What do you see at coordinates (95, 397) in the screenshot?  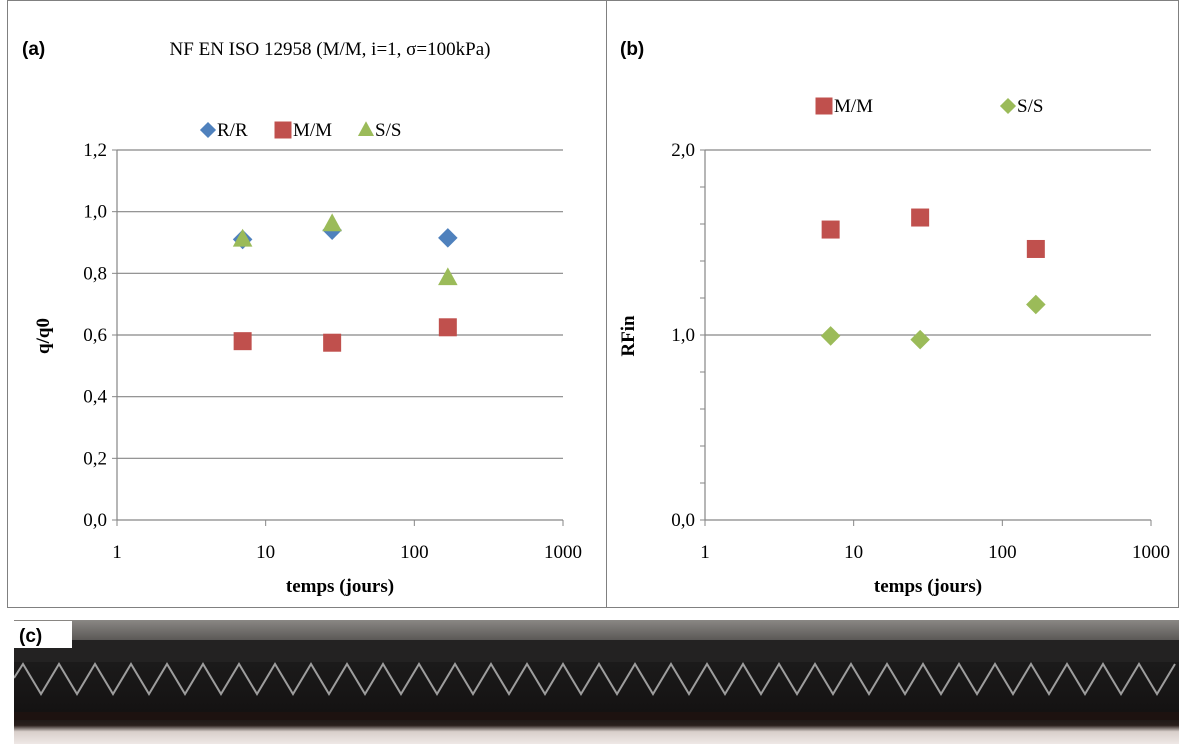 I see `chart-a-ytick-label: 0,4` at bounding box center [95, 397].